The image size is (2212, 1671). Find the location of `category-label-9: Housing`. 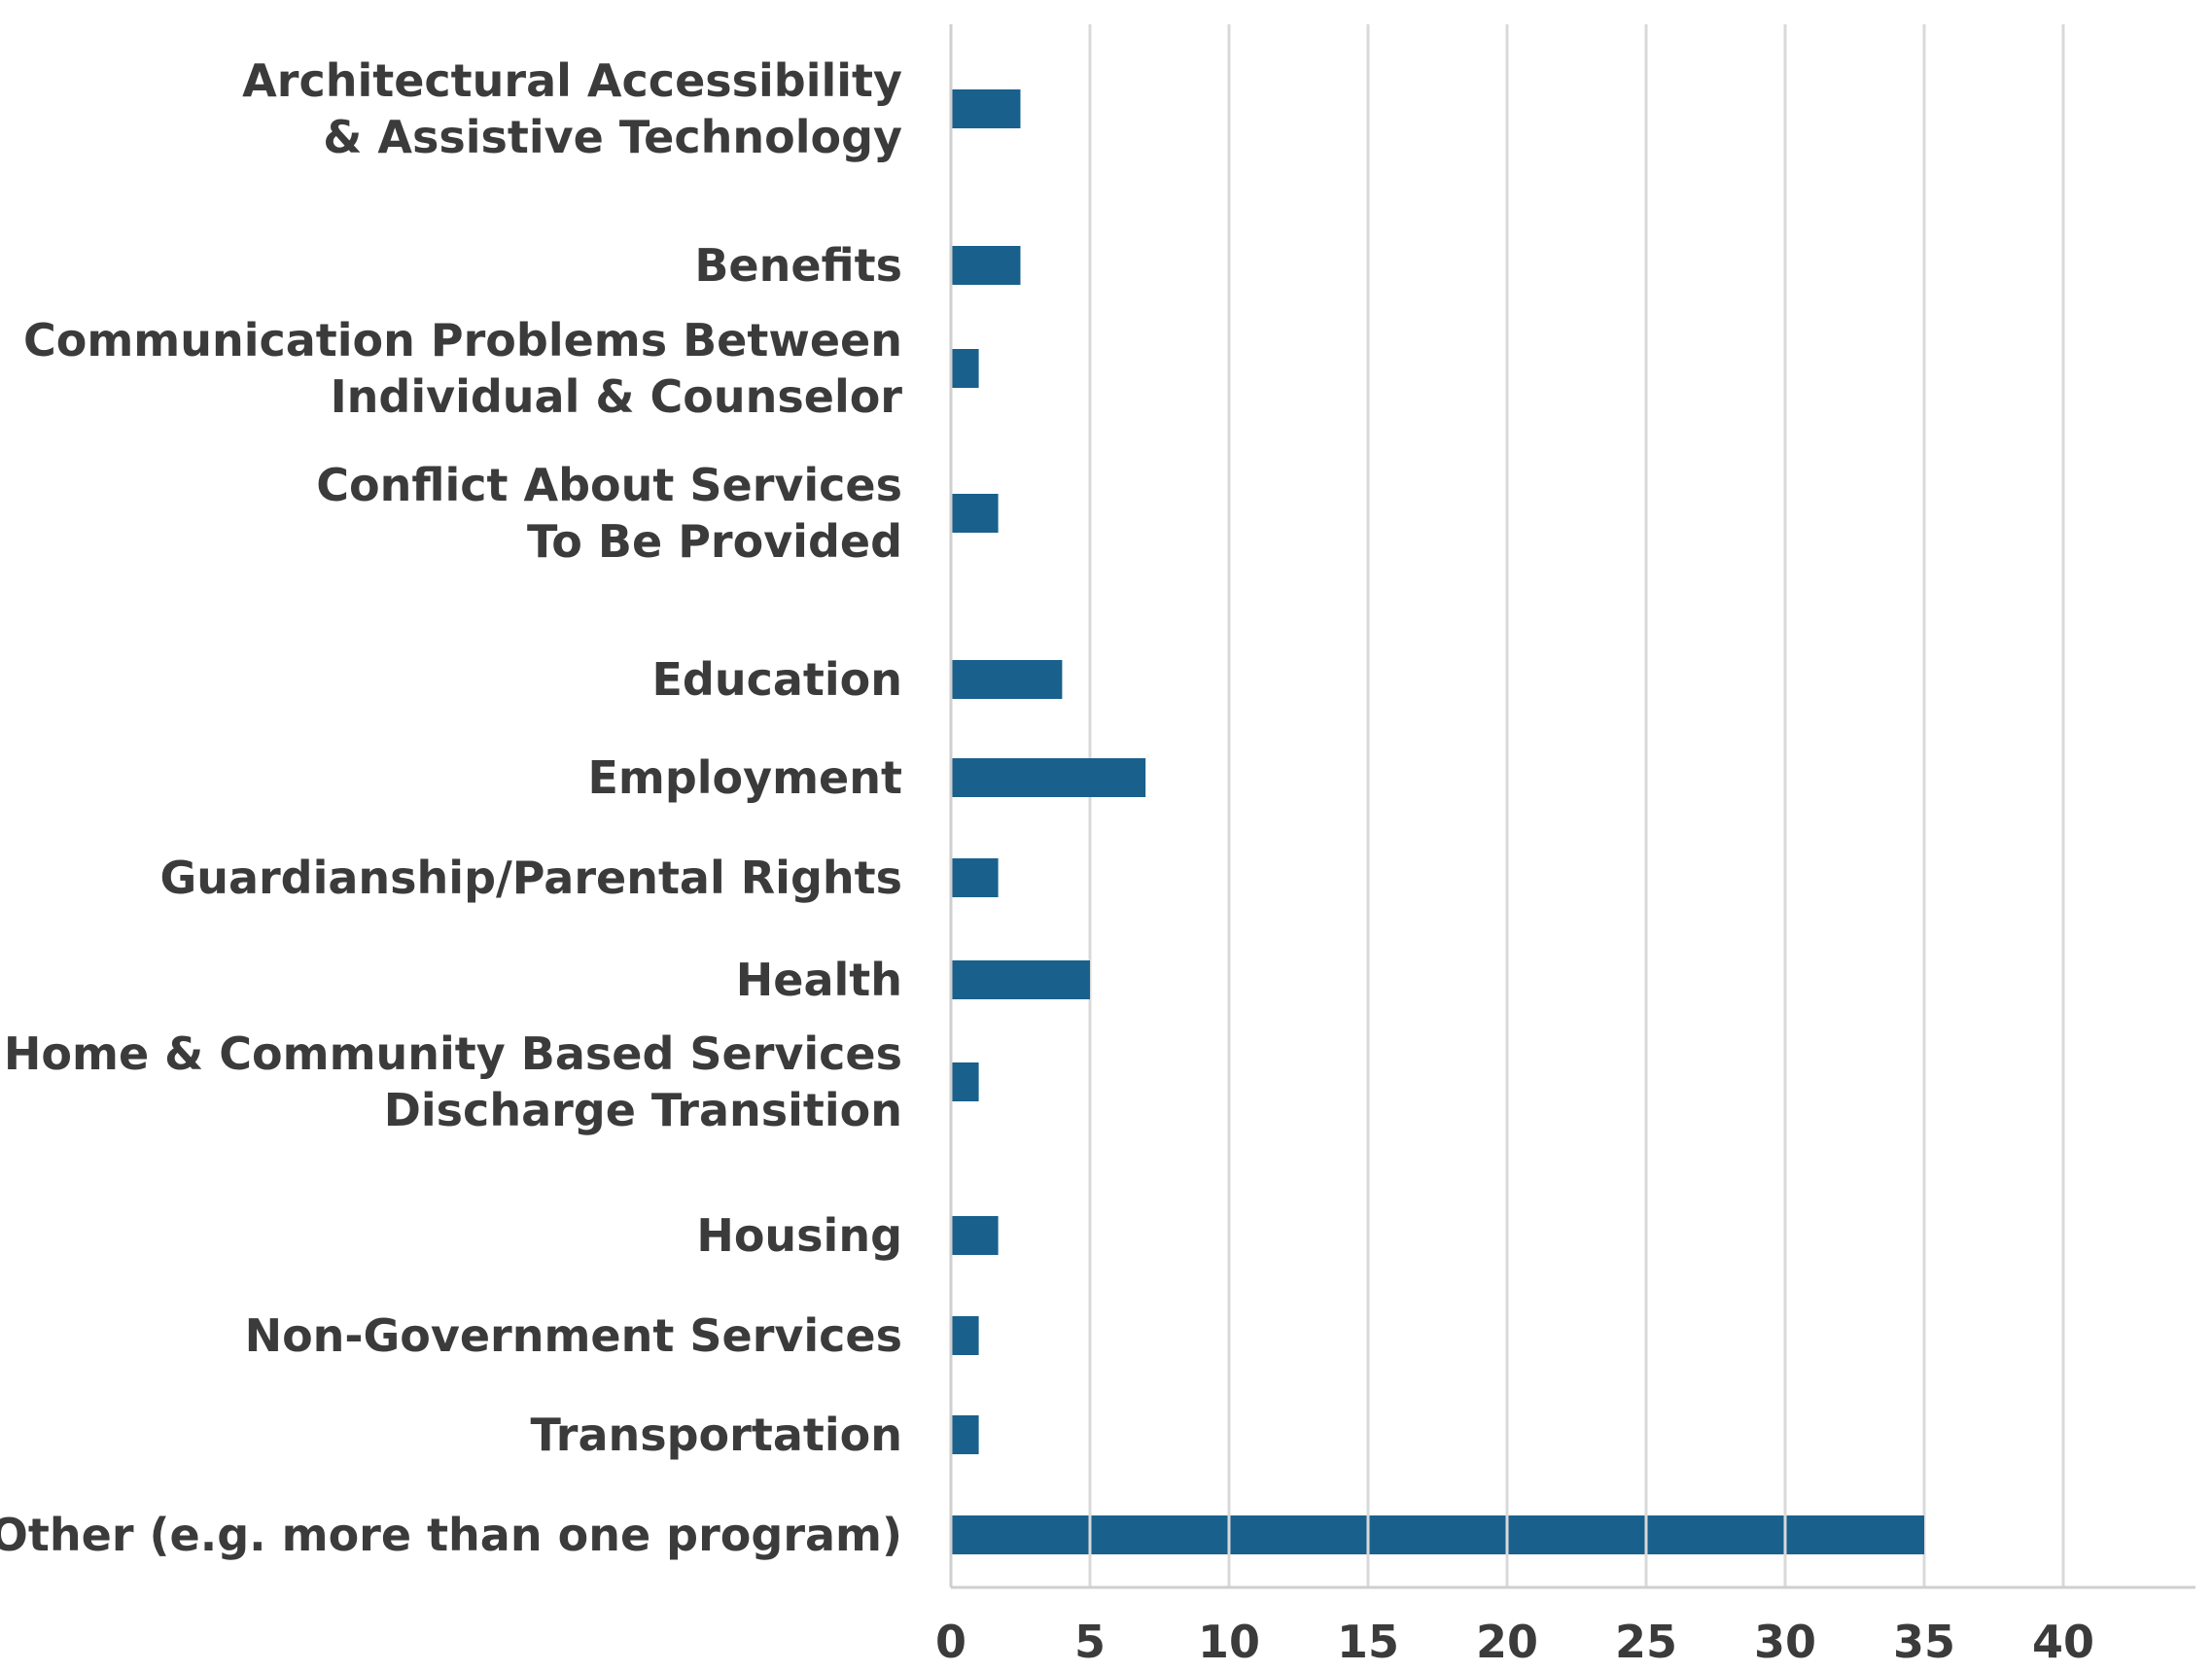

category-label-9: Housing is located at coordinates (799, 1236).